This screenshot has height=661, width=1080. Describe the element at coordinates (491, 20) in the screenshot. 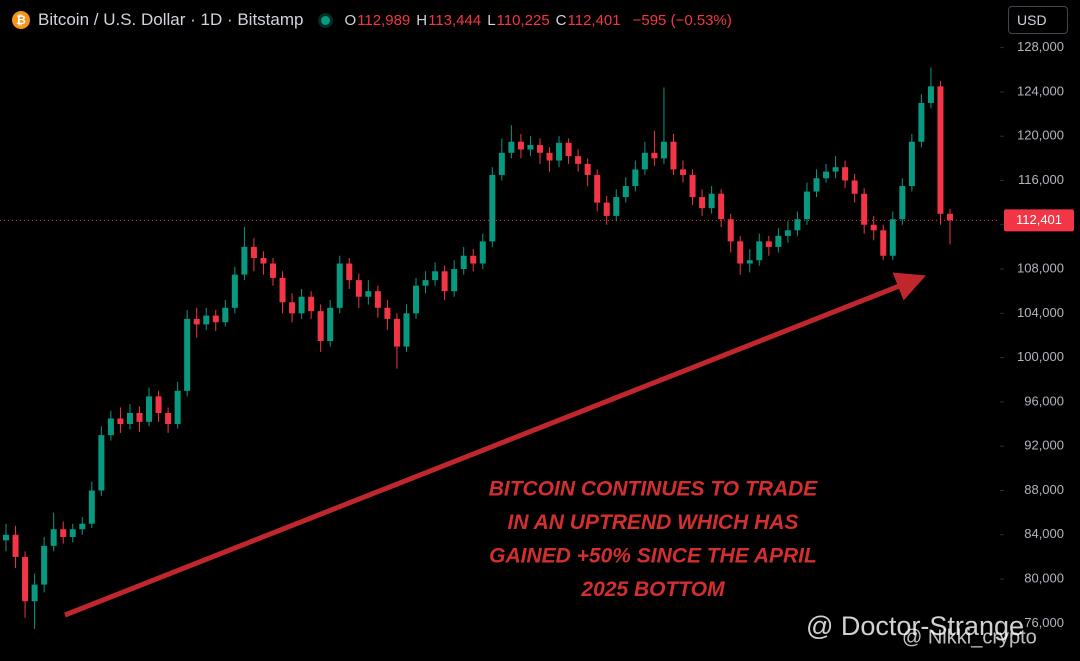

I see `low-label: L` at that location.